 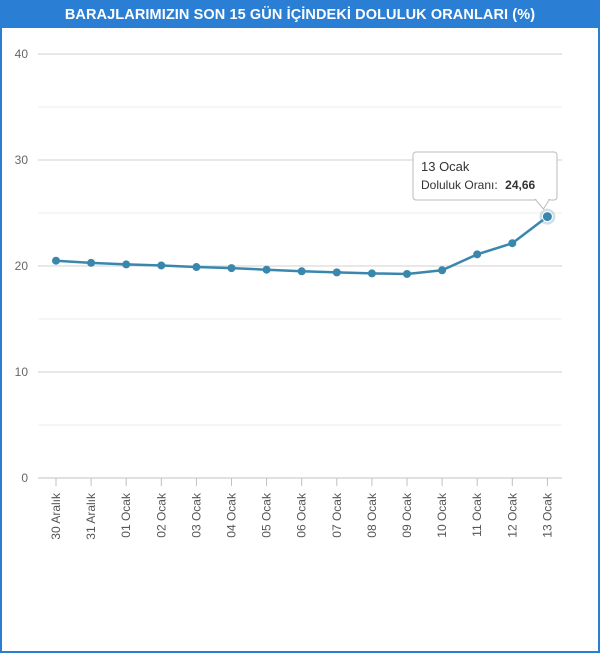 I want to click on tooltip-line: Doluluk Oranı: 24,66, so click(x=478, y=184).